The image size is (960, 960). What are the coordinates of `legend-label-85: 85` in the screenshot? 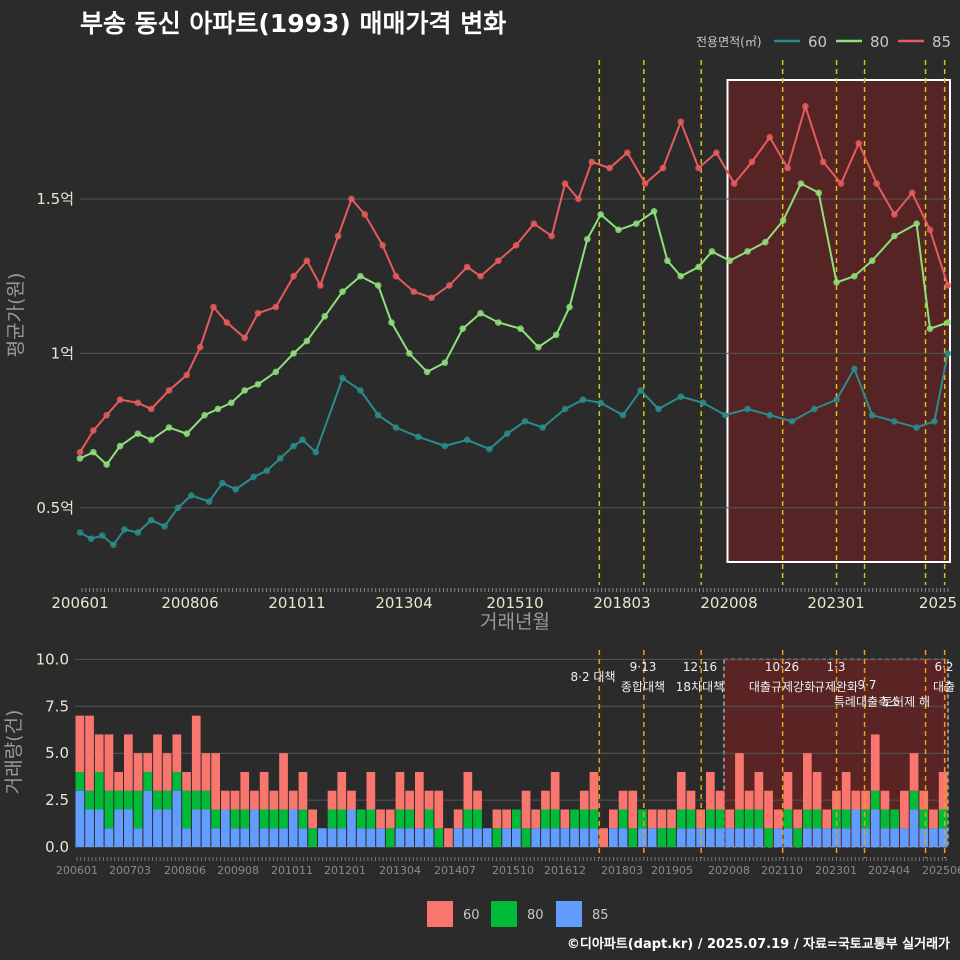 It's located at (941, 42).